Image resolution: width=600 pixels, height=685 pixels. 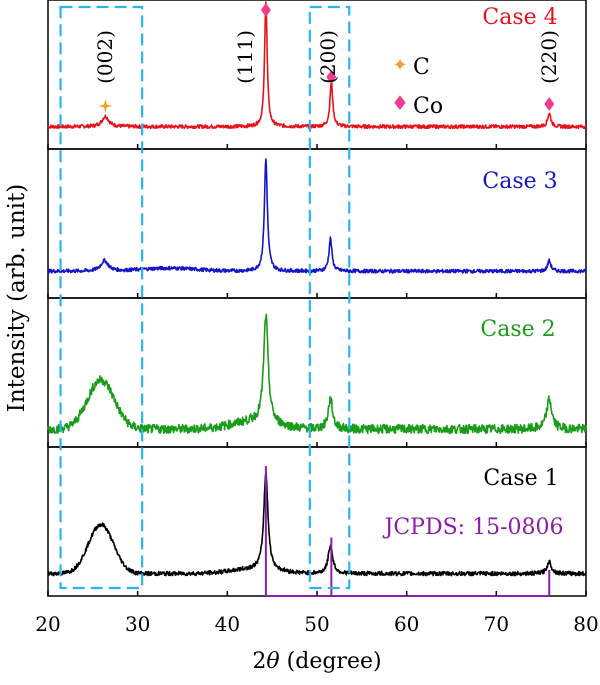 I want to click on reference-layer, so click(x=407, y=531).